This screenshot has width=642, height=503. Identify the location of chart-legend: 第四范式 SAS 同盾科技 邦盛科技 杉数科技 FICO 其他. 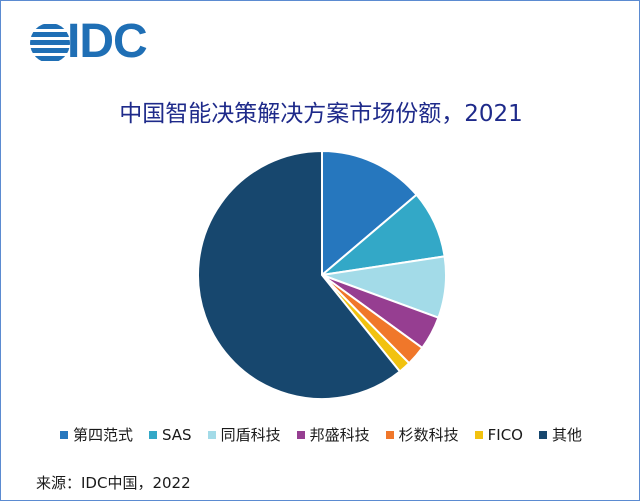
(321, 434).